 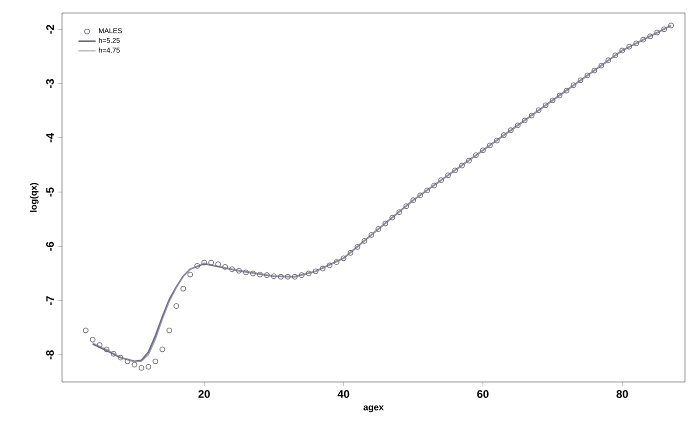 What do you see at coordinates (483, 394) in the screenshot?
I see `x-tick-label: 60` at bounding box center [483, 394].